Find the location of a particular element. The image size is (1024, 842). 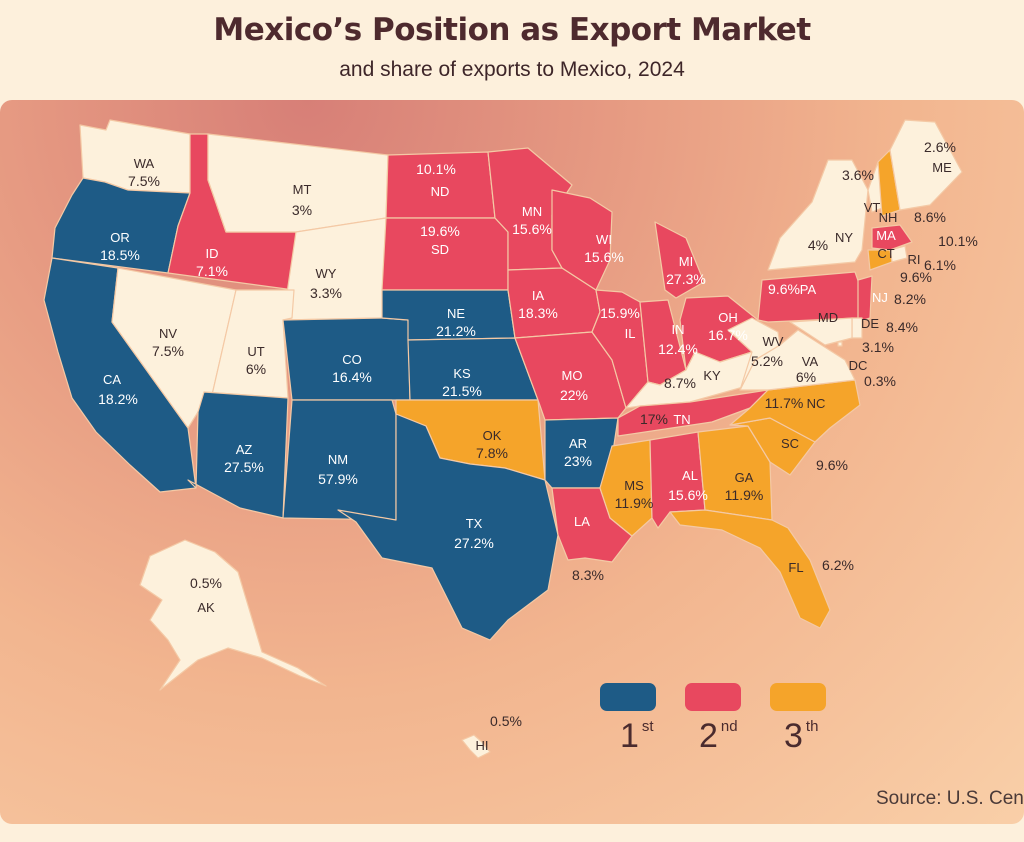

state-ma is located at coordinates (892, 237).